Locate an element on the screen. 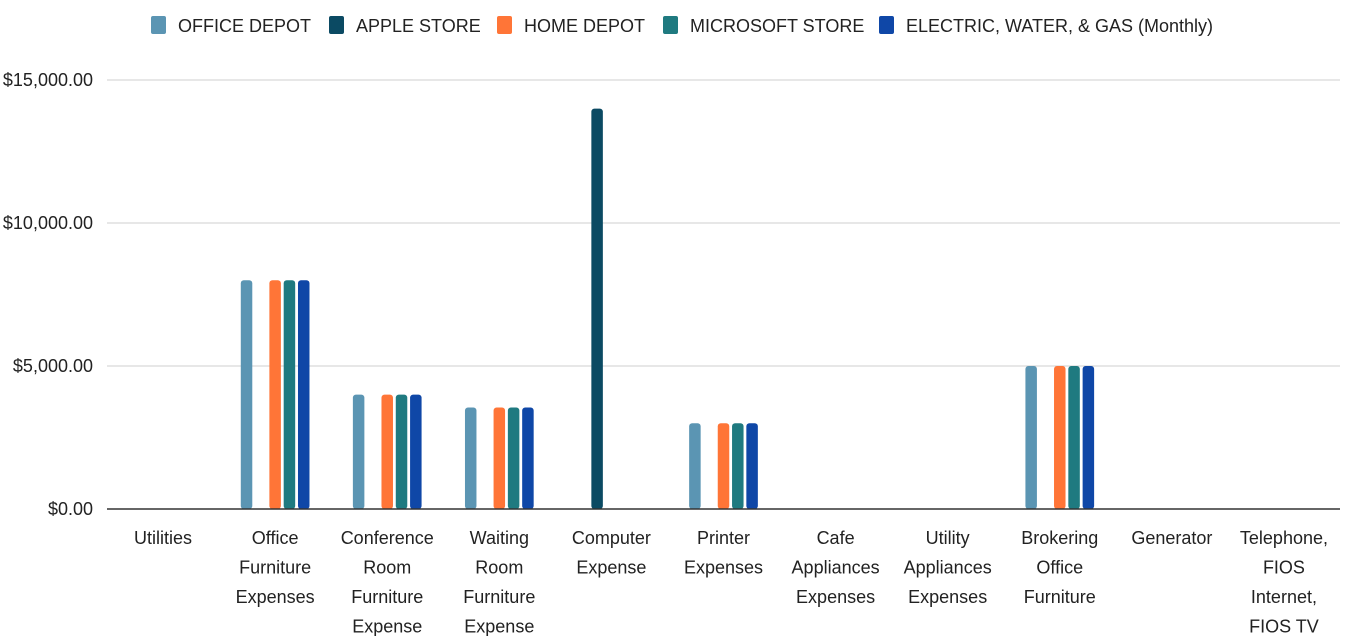  x-category-label-line: Printer is located at coordinates (723, 538).